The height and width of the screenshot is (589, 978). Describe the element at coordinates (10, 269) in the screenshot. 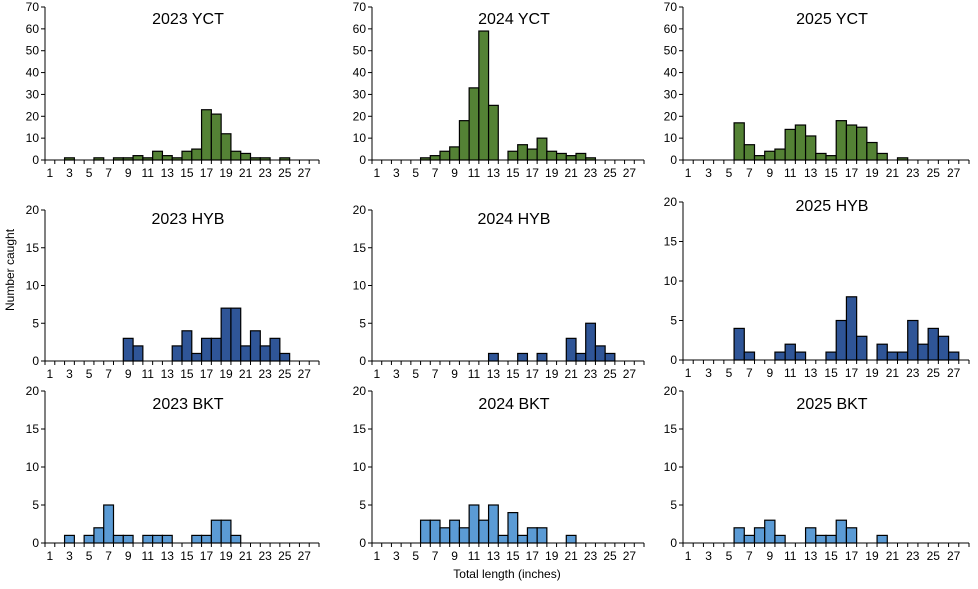

I see `y-axis-label: Number caught` at that location.